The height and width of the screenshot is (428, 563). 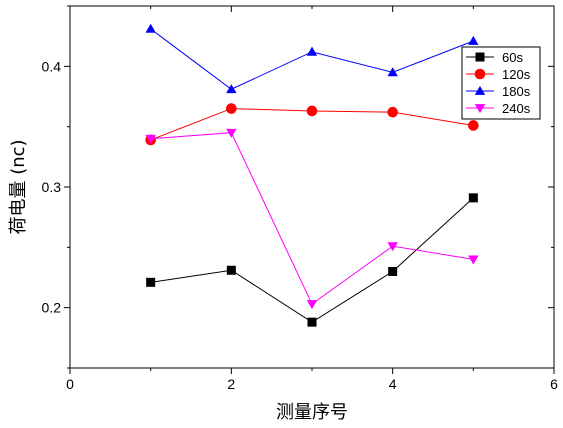 What do you see at coordinates (312, 412) in the screenshot?
I see `x-axis-title: 测量序号` at bounding box center [312, 412].